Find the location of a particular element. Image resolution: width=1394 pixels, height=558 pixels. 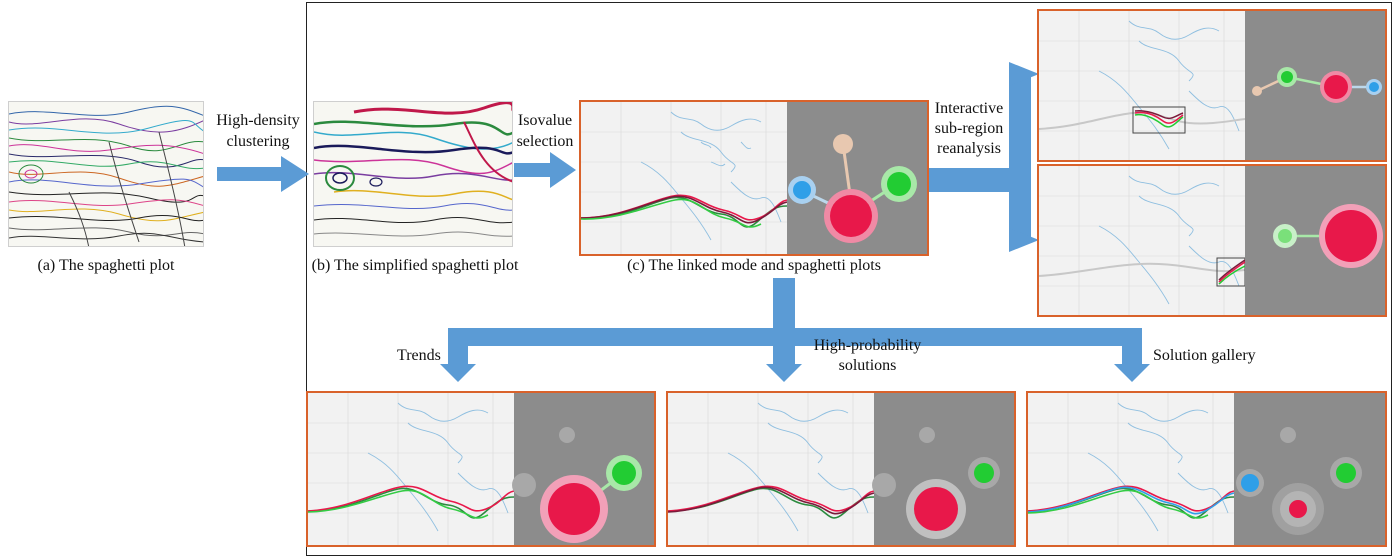

solution-gallery-panel is located at coordinates (1206, 469).